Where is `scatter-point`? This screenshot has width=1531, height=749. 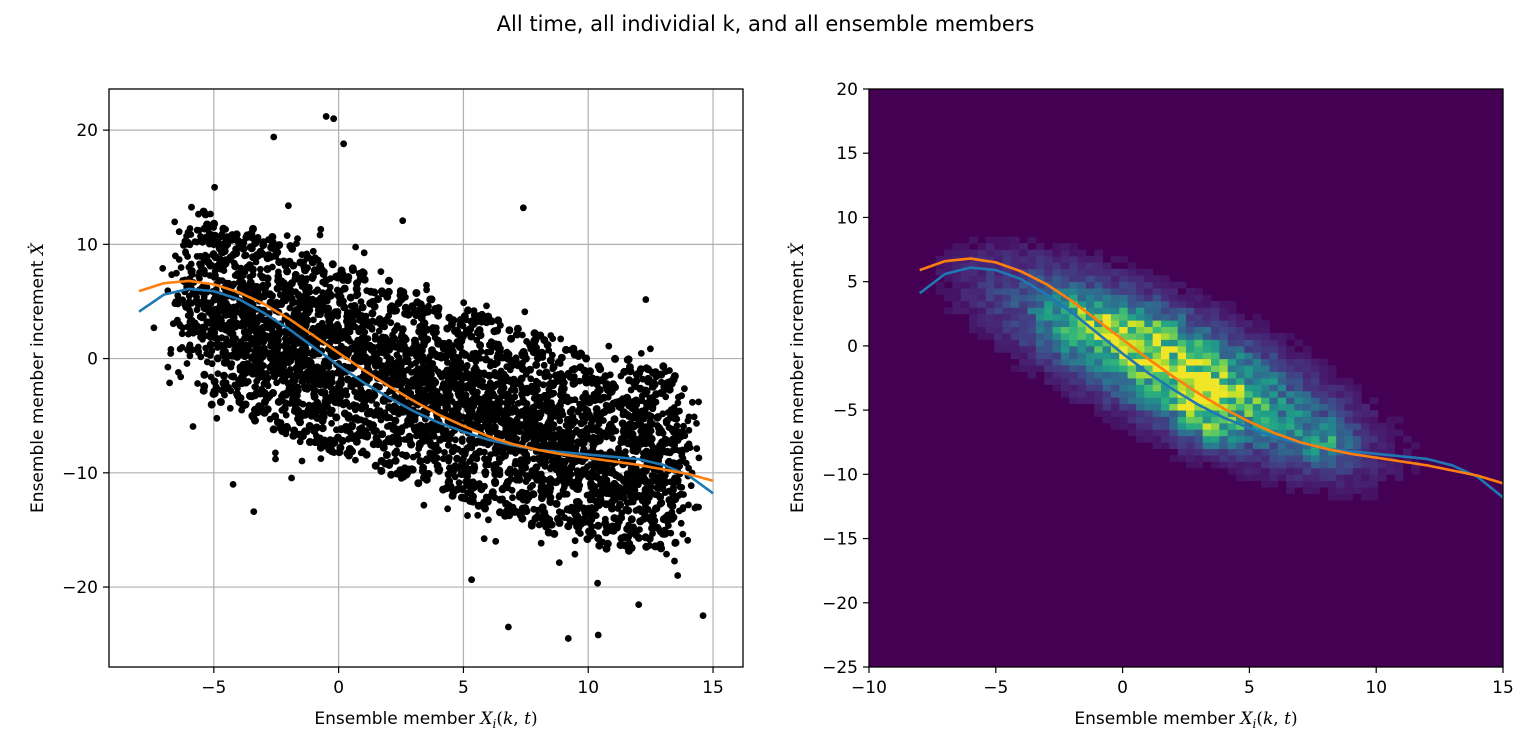 scatter-point is located at coordinates (523, 208).